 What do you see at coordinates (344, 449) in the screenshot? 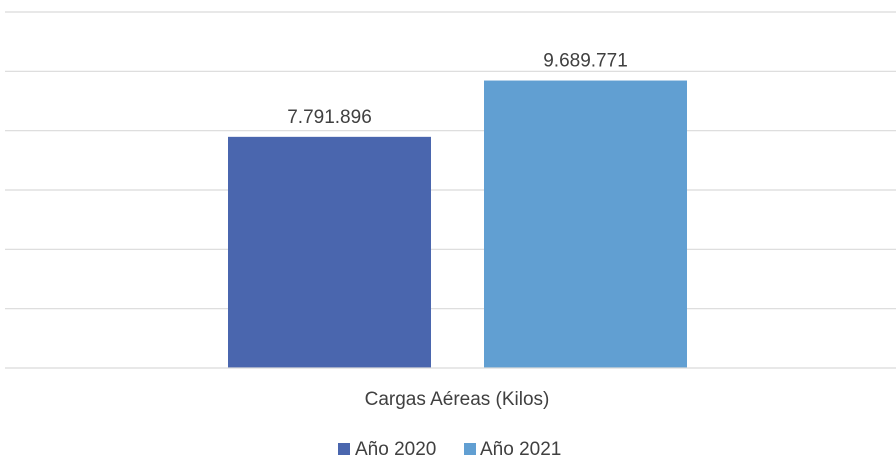
I see `legend-swatch-ano-2020` at bounding box center [344, 449].